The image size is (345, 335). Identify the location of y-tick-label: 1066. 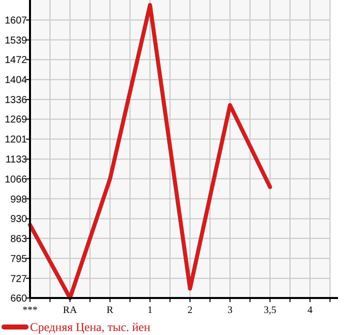
(16, 180).